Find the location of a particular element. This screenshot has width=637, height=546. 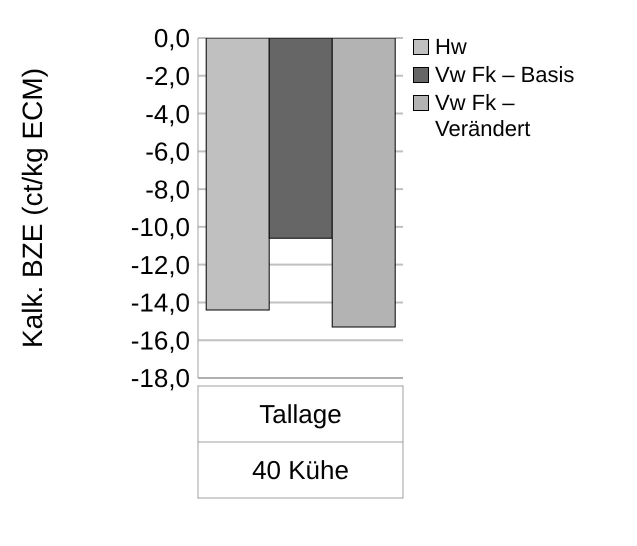

y-tick-label: -14,0 is located at coordinates (160, 303).